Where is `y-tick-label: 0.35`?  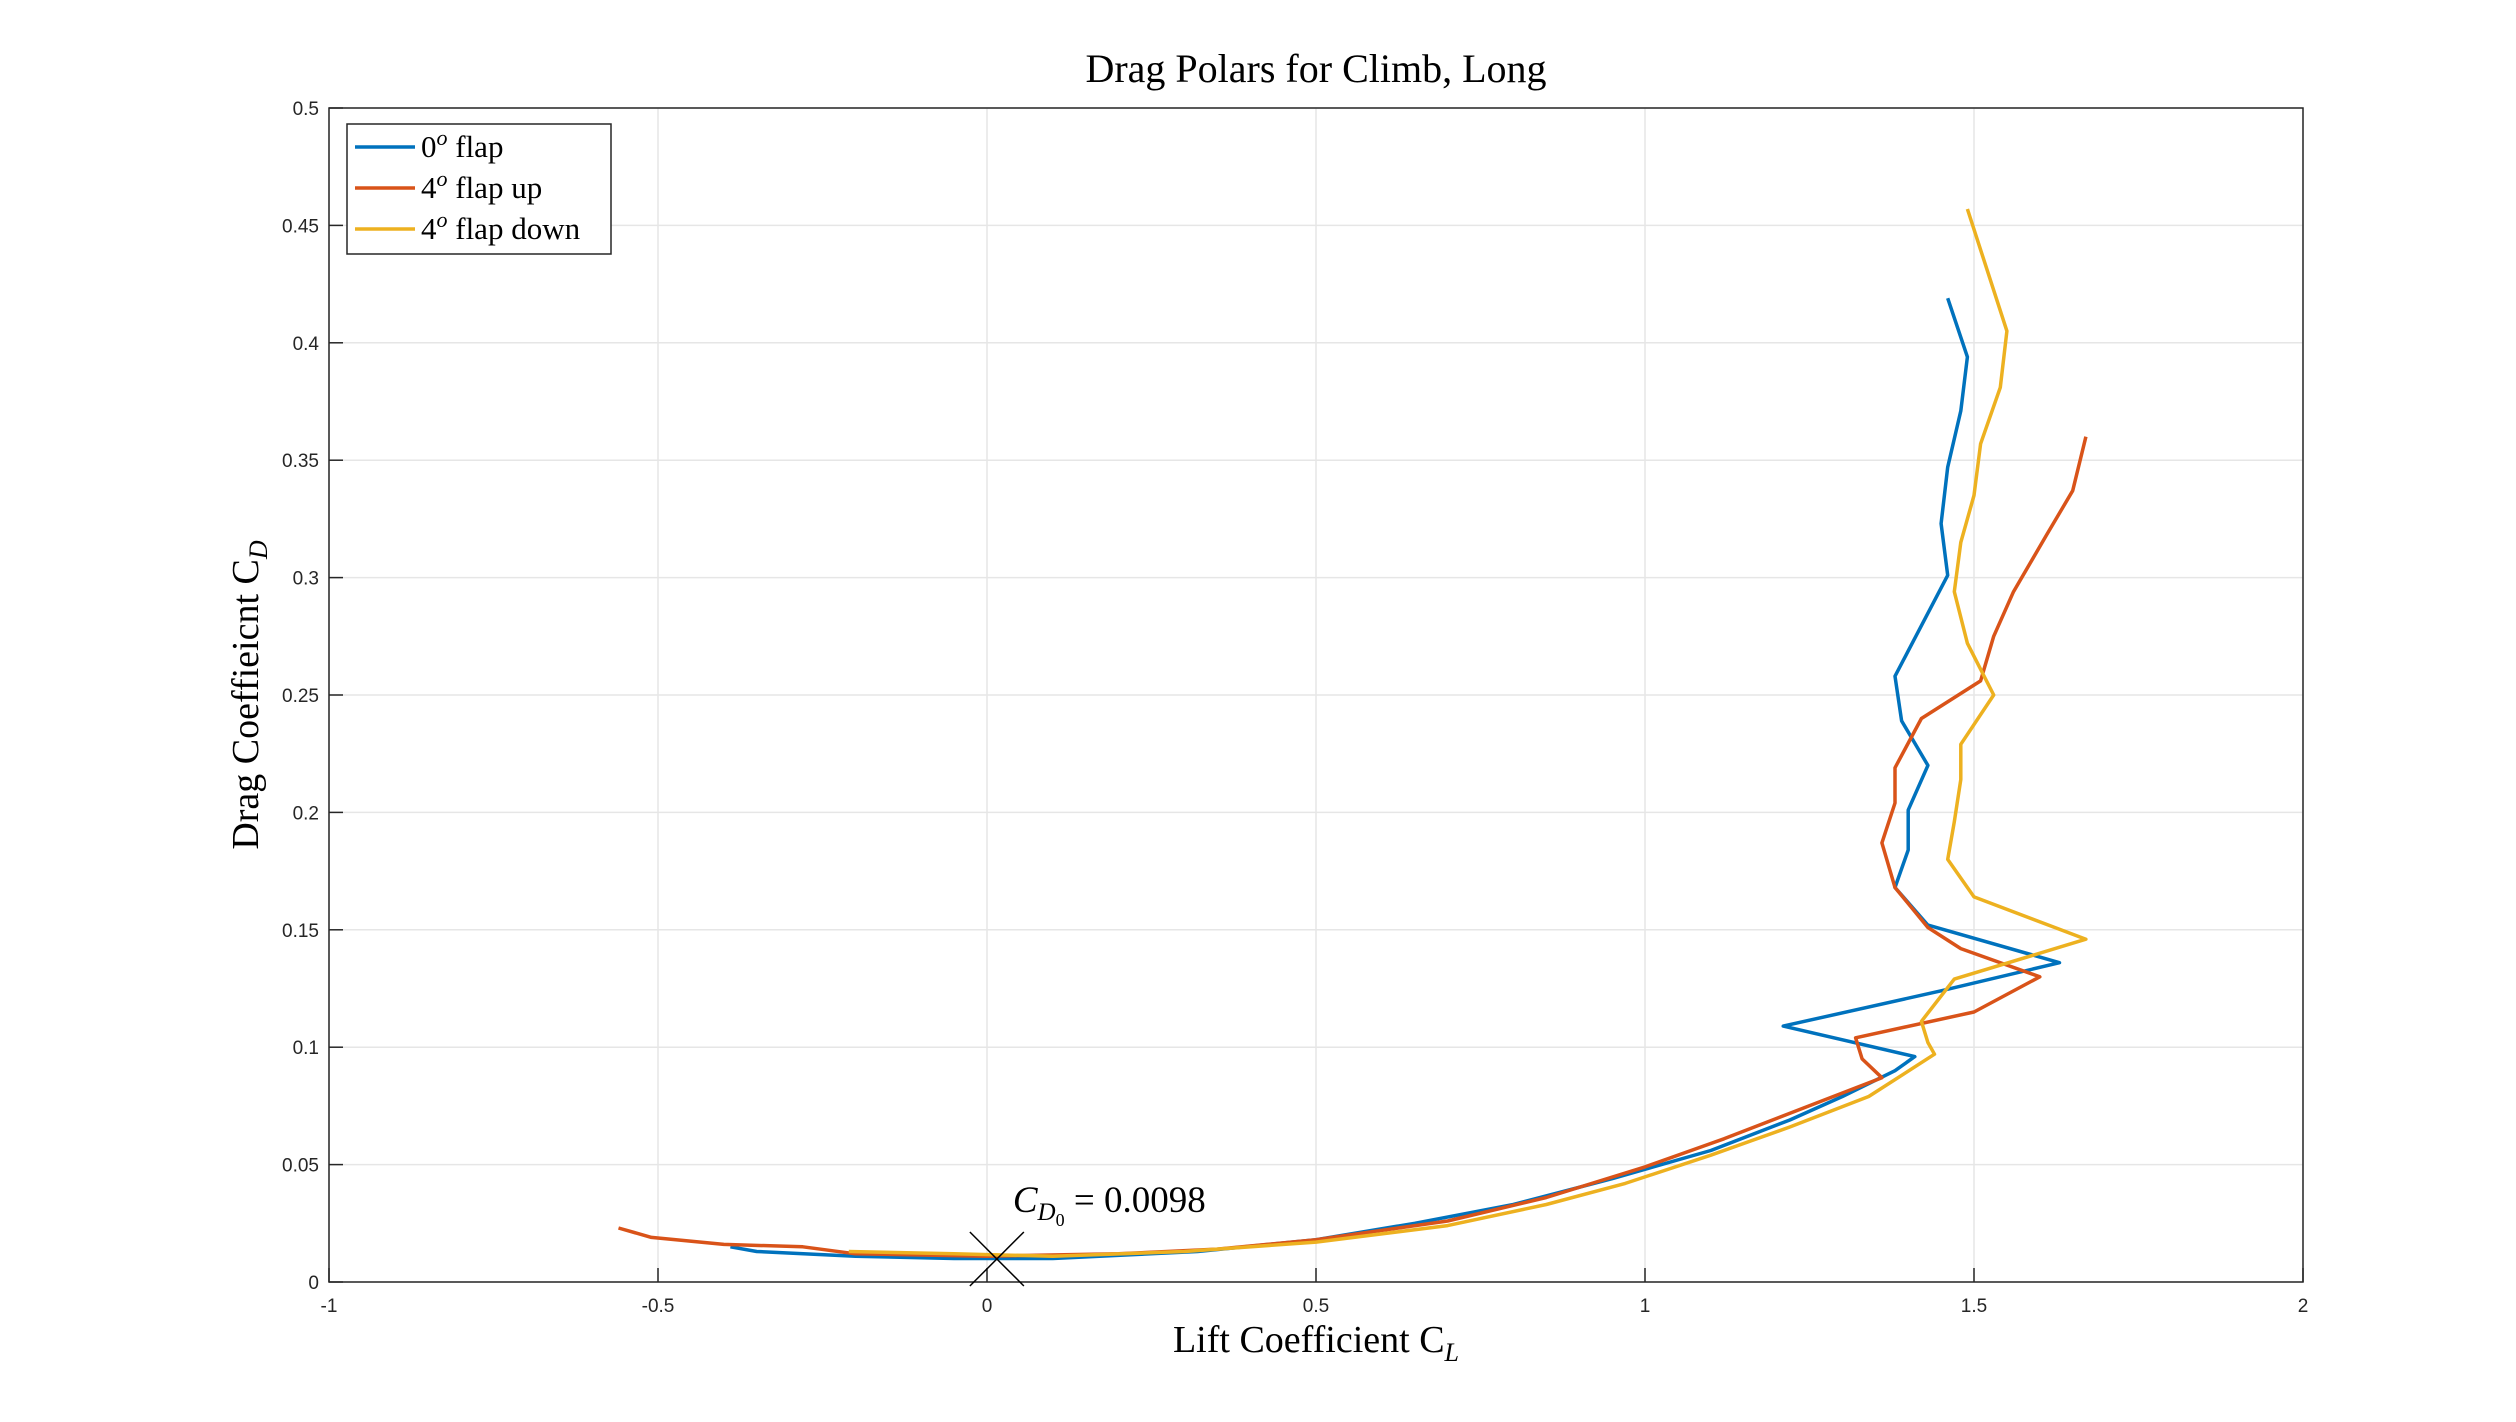 y-tick-label: 0.35 is located at coordinates (300, 461).